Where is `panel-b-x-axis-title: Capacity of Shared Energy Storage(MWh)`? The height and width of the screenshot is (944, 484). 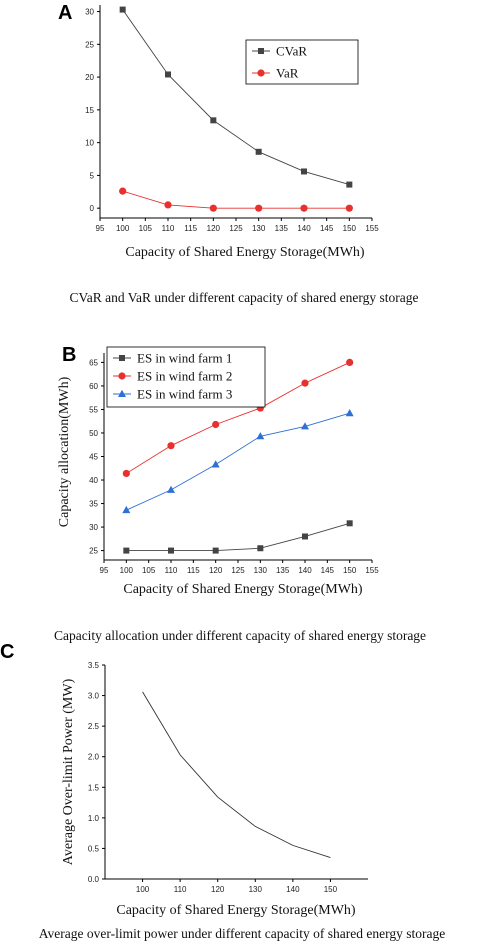 panel-b-x-axis-title: Capacity of Shared Energy Storage(MWh) is located at coordinates (243, 589).